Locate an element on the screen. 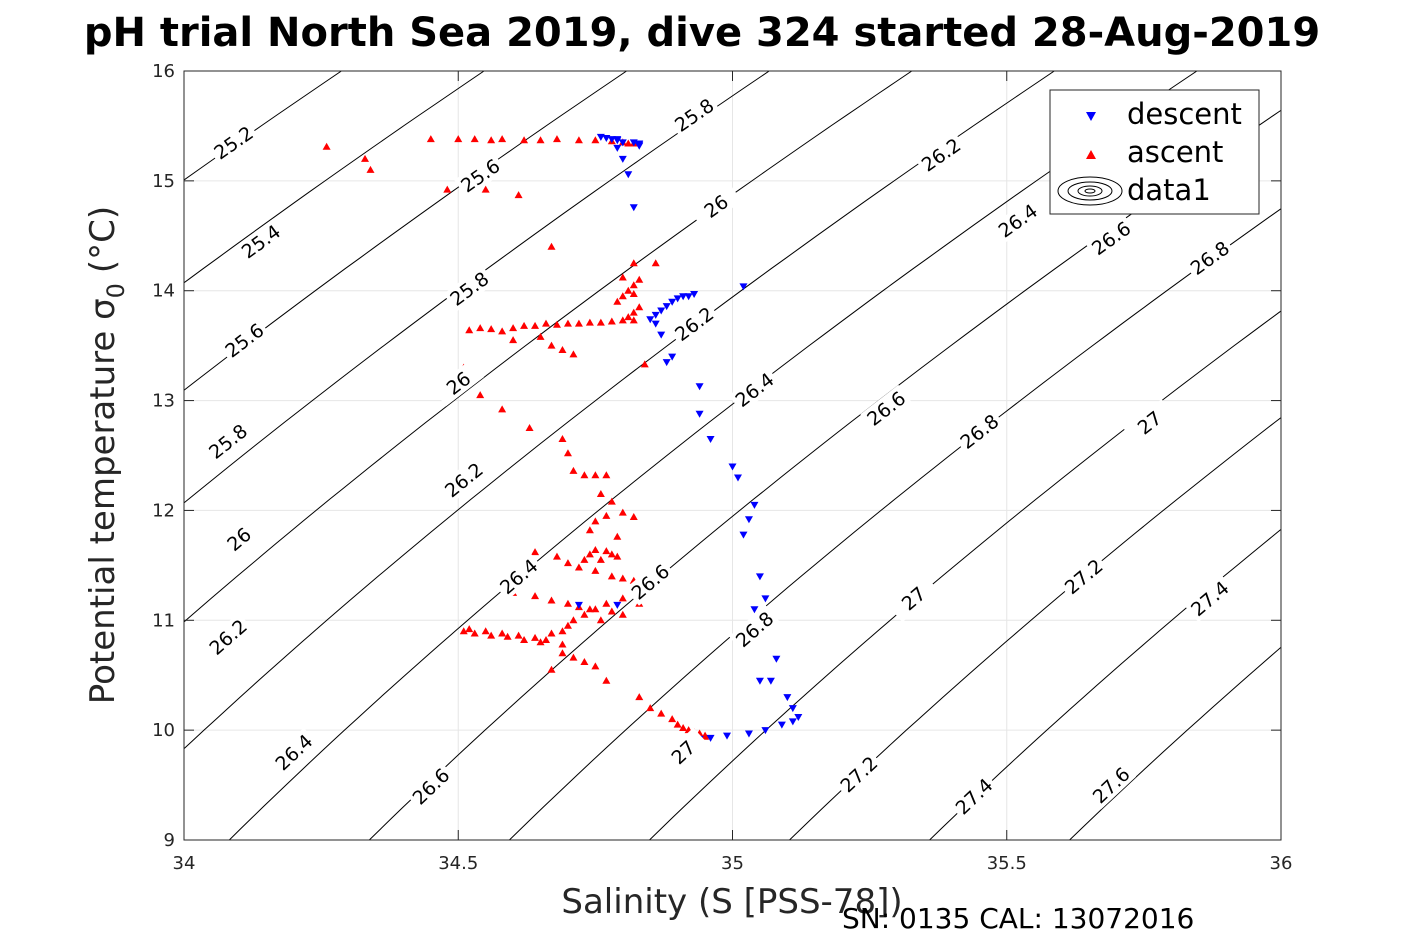  legend-box is located at coordinates (1154, 152).